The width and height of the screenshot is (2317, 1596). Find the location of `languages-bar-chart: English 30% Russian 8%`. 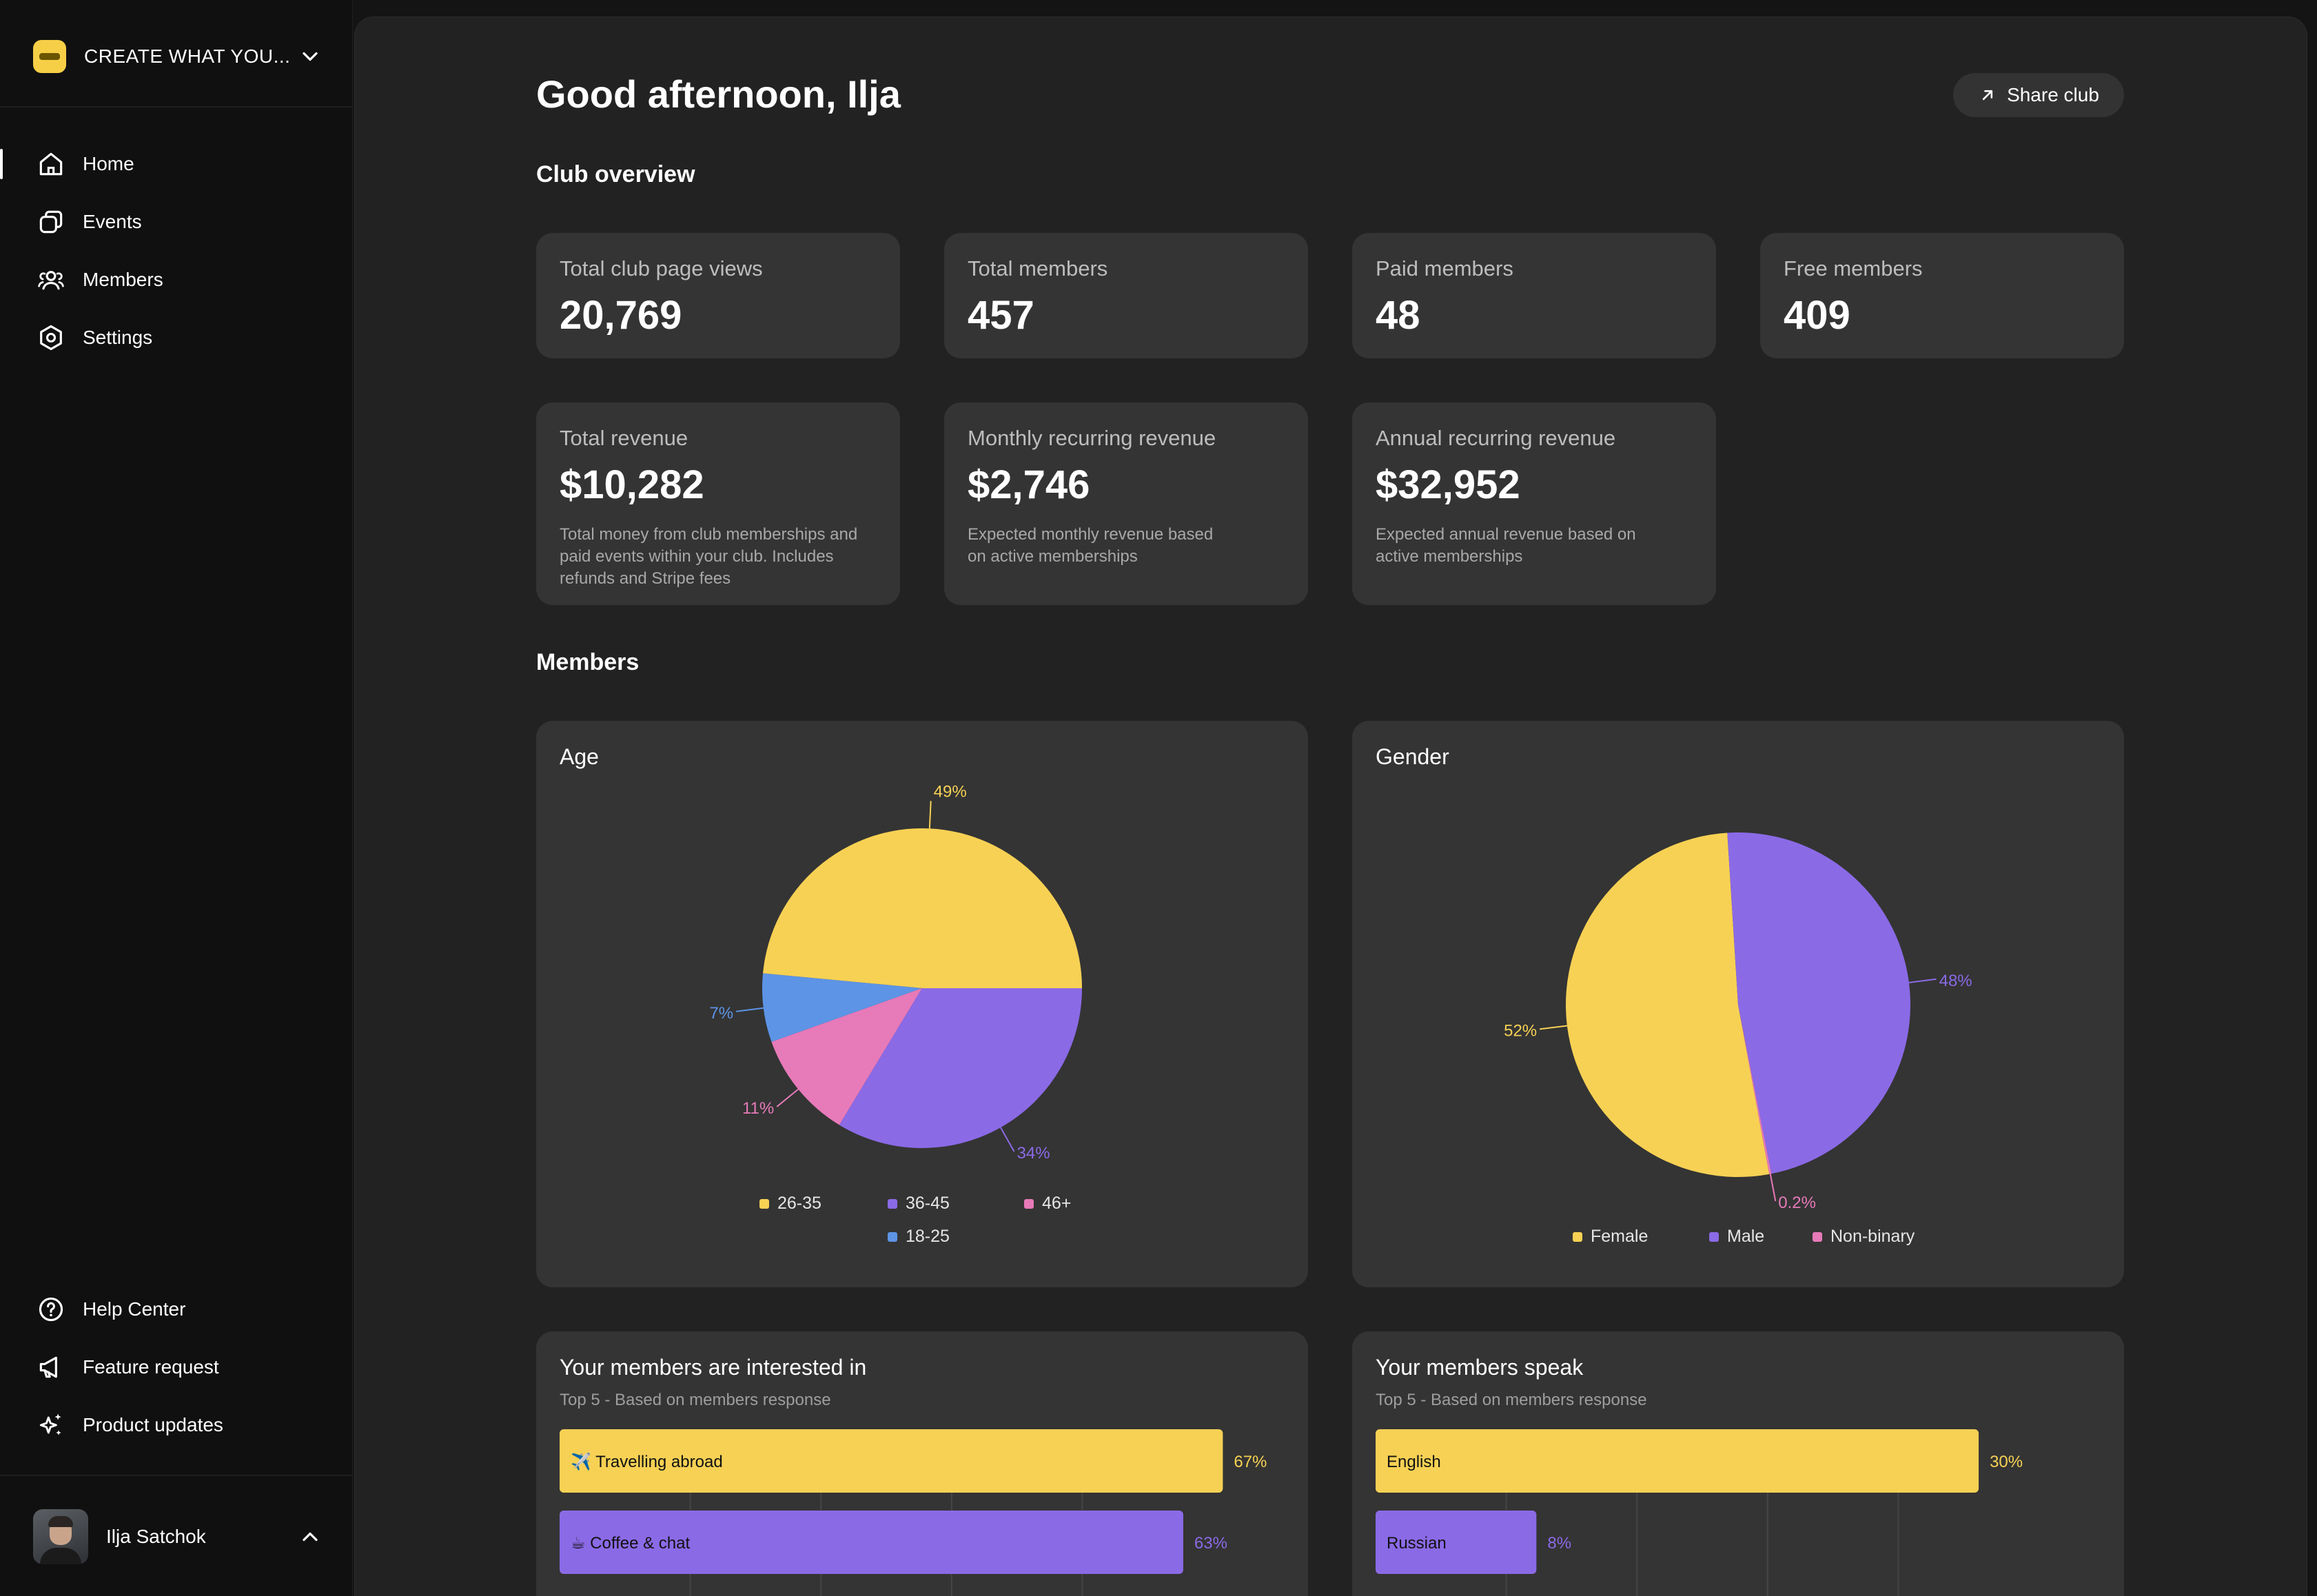

languages-bar-chart: English 30% Russian 8% is located at coordinates (1699, 1513).